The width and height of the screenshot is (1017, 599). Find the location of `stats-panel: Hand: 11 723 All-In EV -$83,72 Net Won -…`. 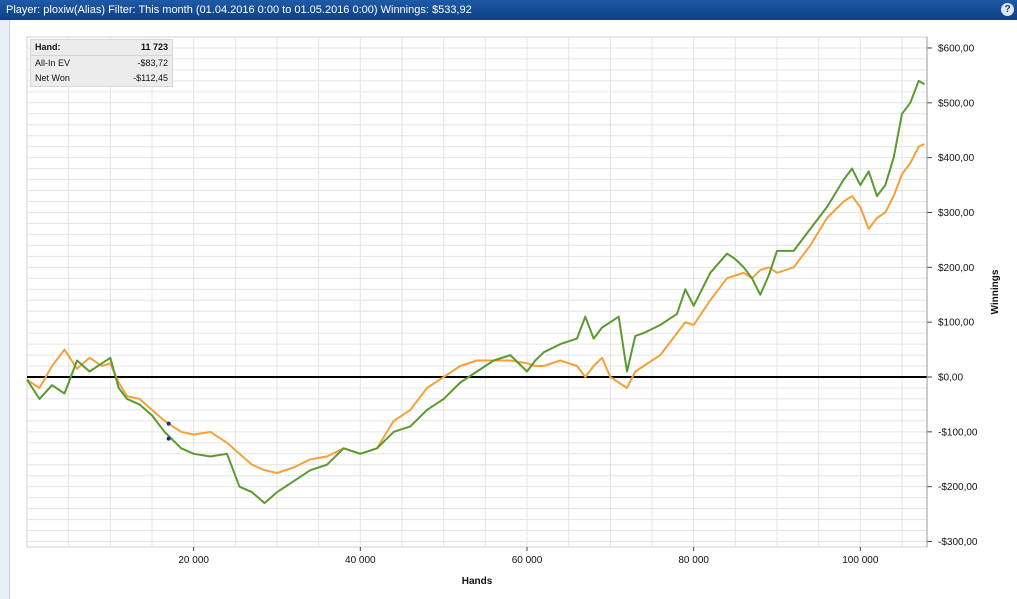

stats-panel: Hand: 11 723 All-In EV -$83,72 Net Won -… is located at coordinates (101, 63).